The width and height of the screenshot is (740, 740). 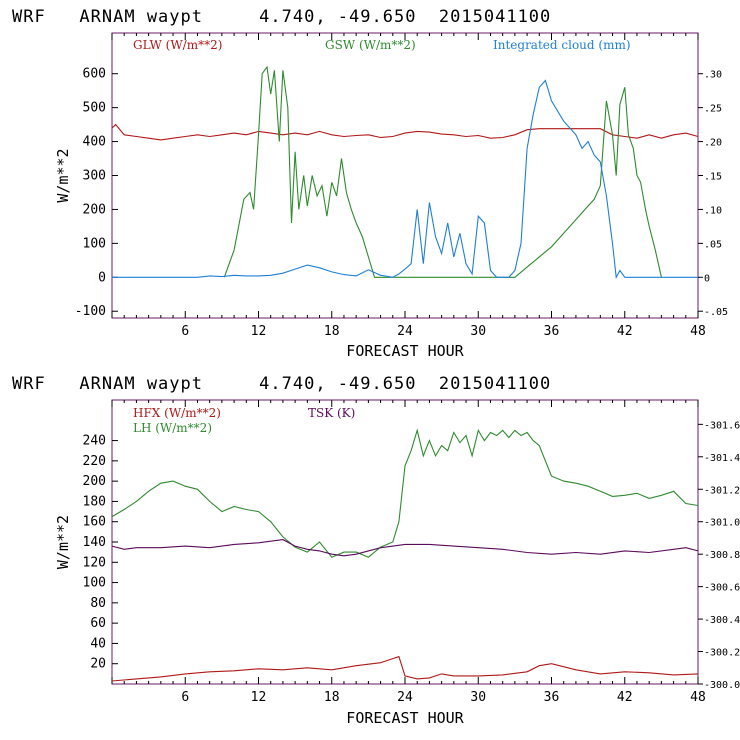 What do you see at coordinates (94, 441) in the screenshot?
I see `y-tick-label: 240` at bounding box center [94, 441].